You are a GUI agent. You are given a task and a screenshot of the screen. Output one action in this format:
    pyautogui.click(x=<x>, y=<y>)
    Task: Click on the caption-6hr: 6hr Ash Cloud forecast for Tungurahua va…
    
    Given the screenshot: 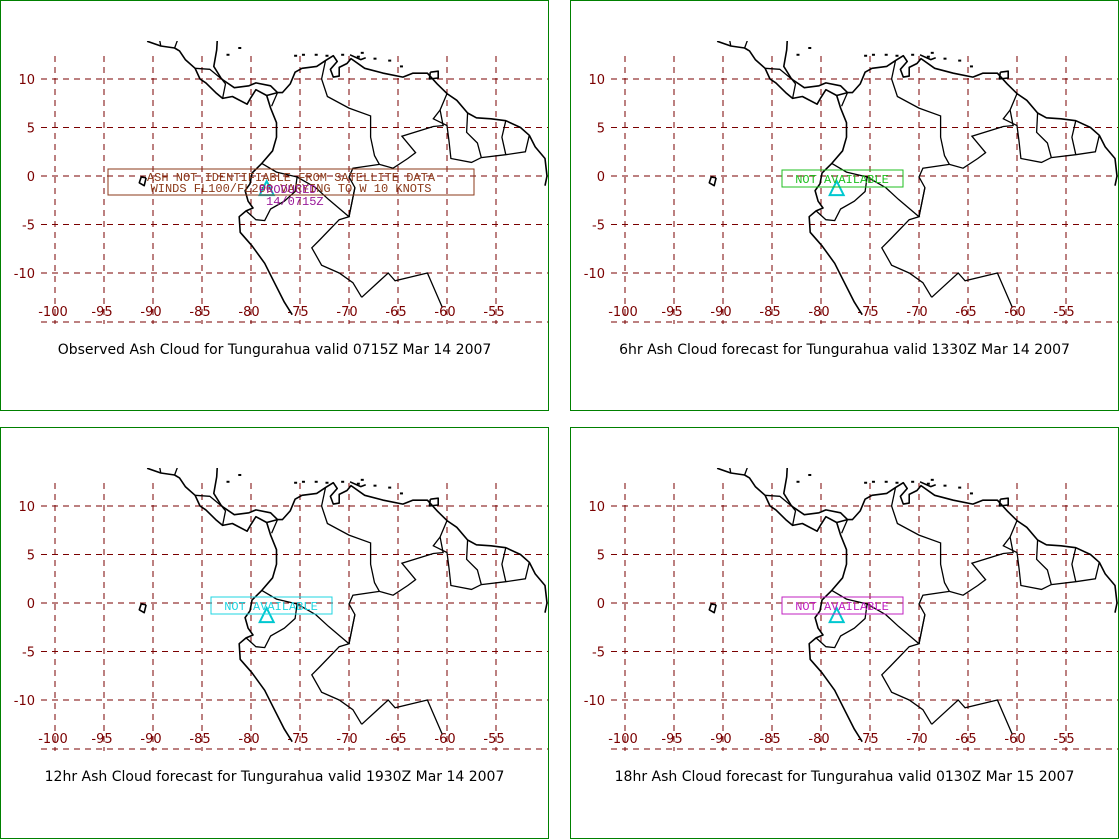 What is the action you would take?
    pyautogui.click(x=844, y=350)
    